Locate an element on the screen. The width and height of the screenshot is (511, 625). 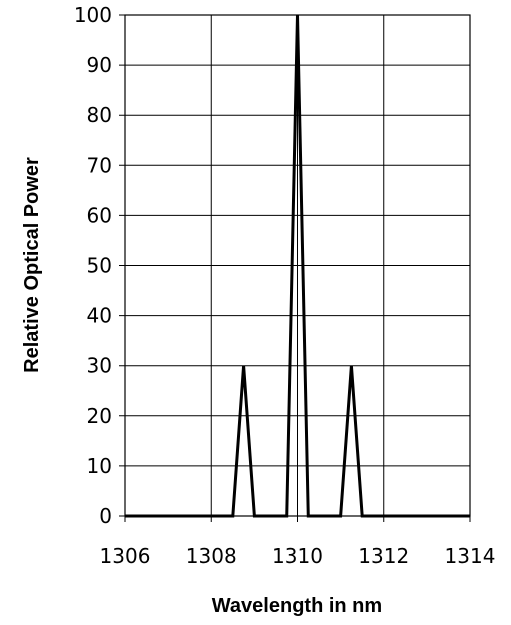
y-tick-label-80: 80 is located at coordinates (99, 115).